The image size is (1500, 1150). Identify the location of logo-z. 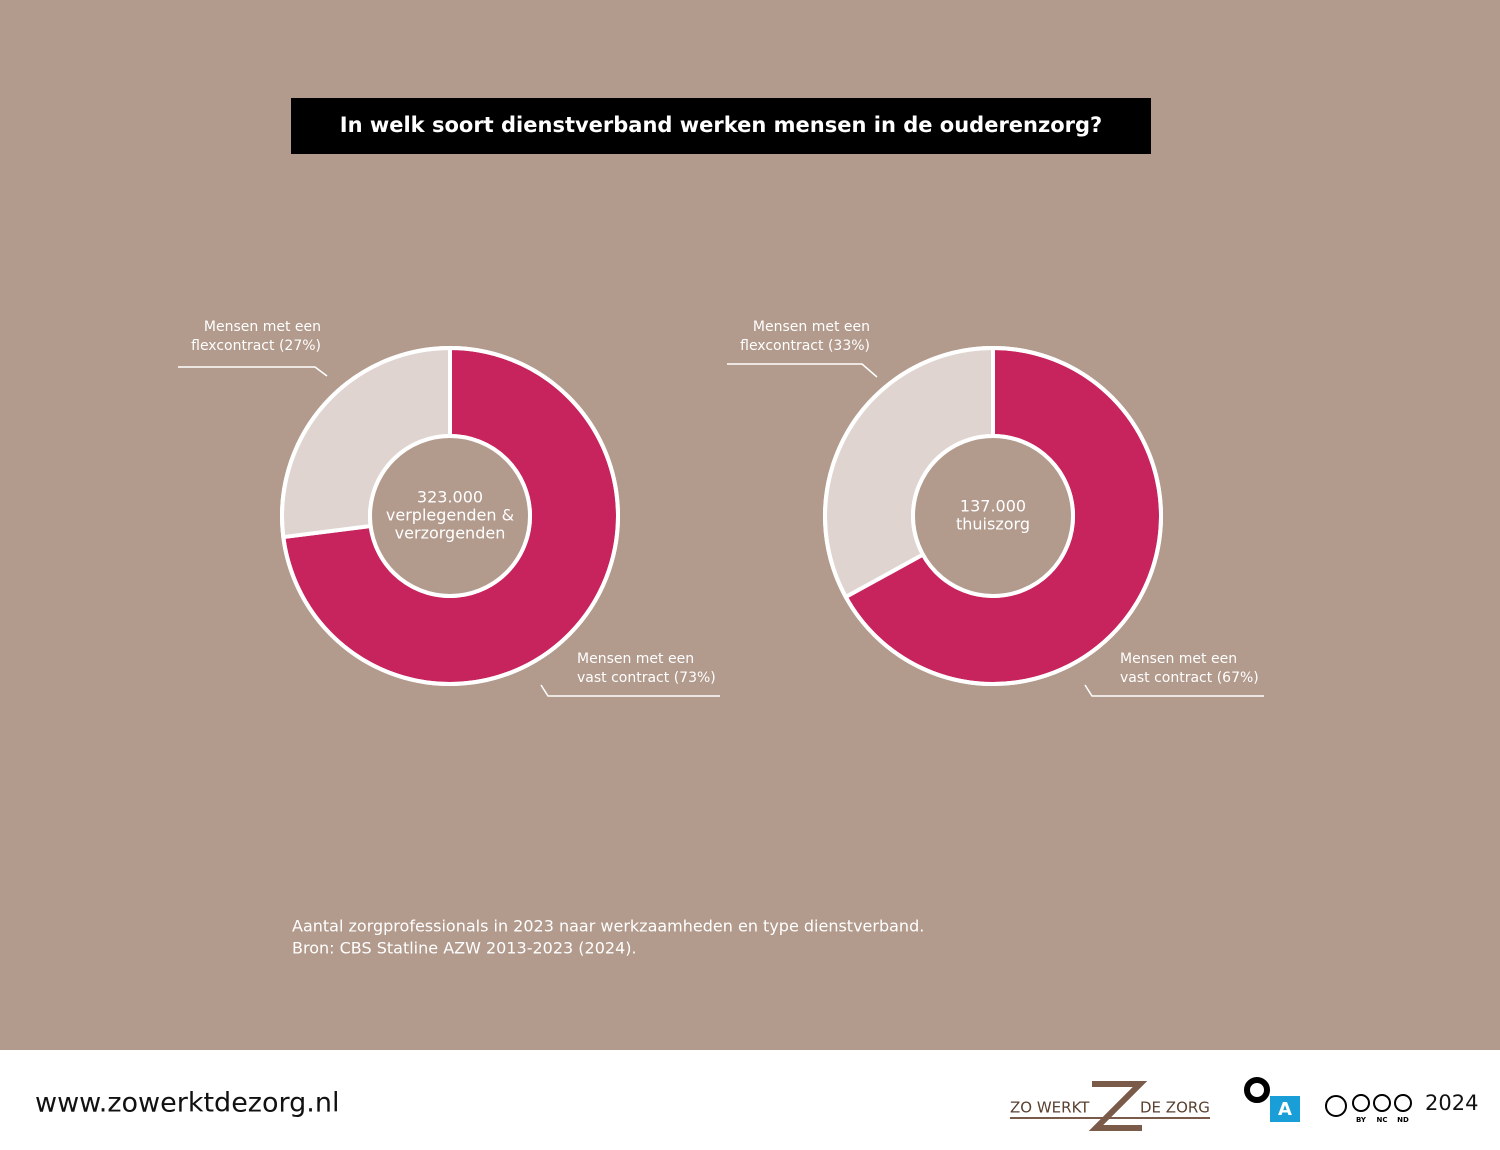
(1118, 1106).